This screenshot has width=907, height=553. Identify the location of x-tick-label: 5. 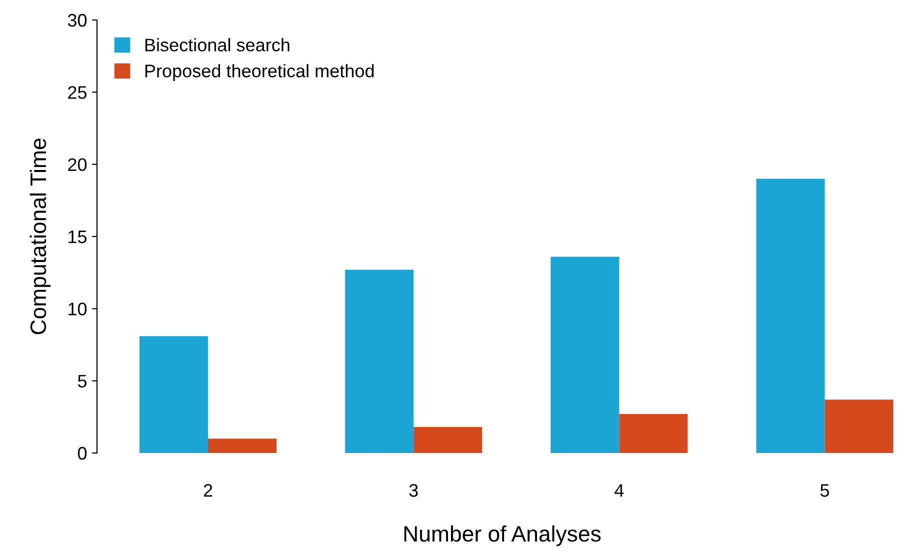
(825, 490).